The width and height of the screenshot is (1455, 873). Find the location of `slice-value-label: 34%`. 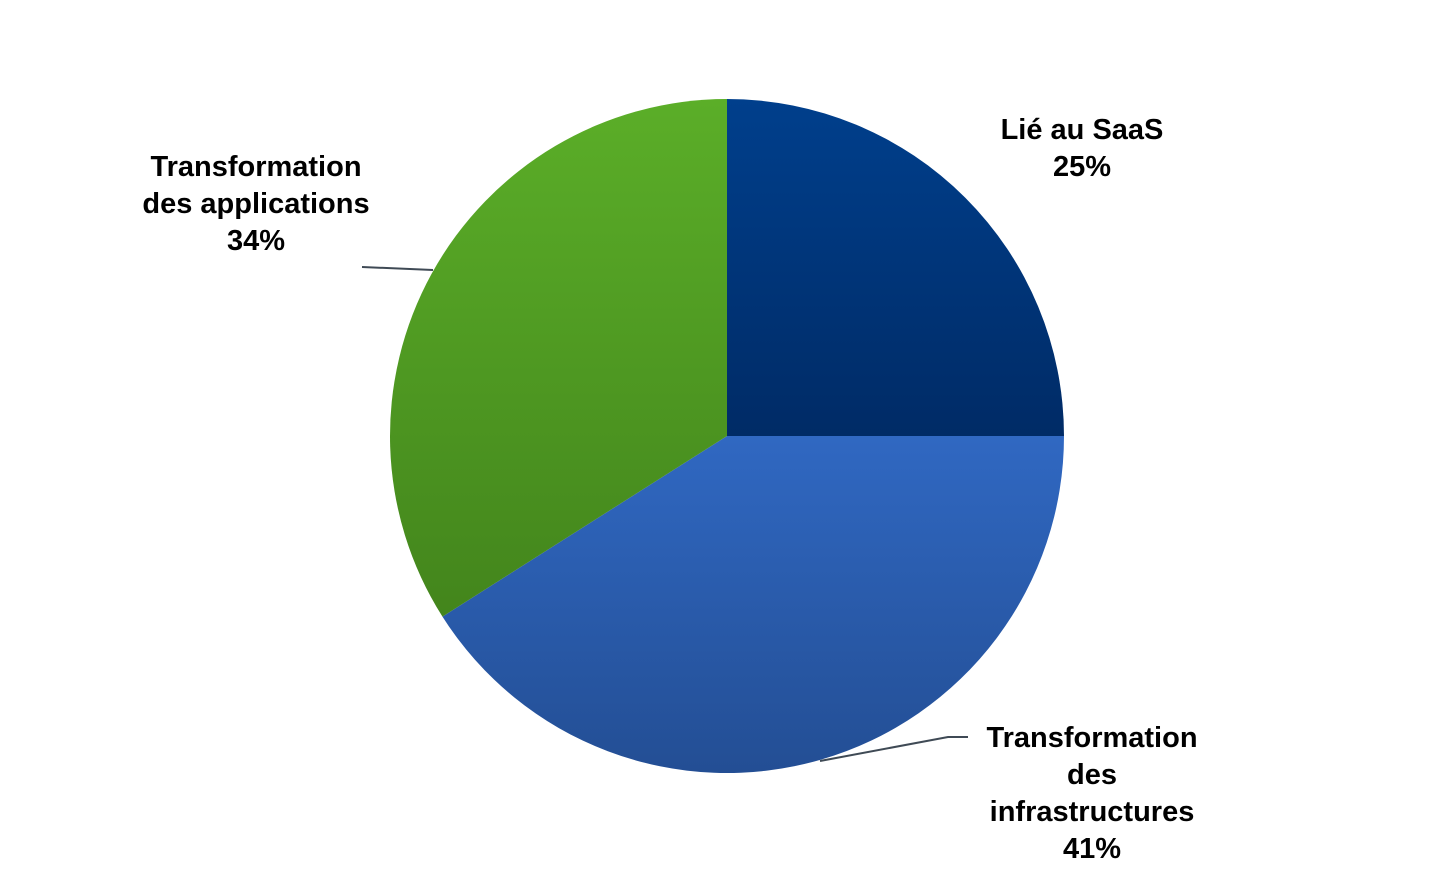

slice-value-label: 34% is located at coordinates (256, 241).